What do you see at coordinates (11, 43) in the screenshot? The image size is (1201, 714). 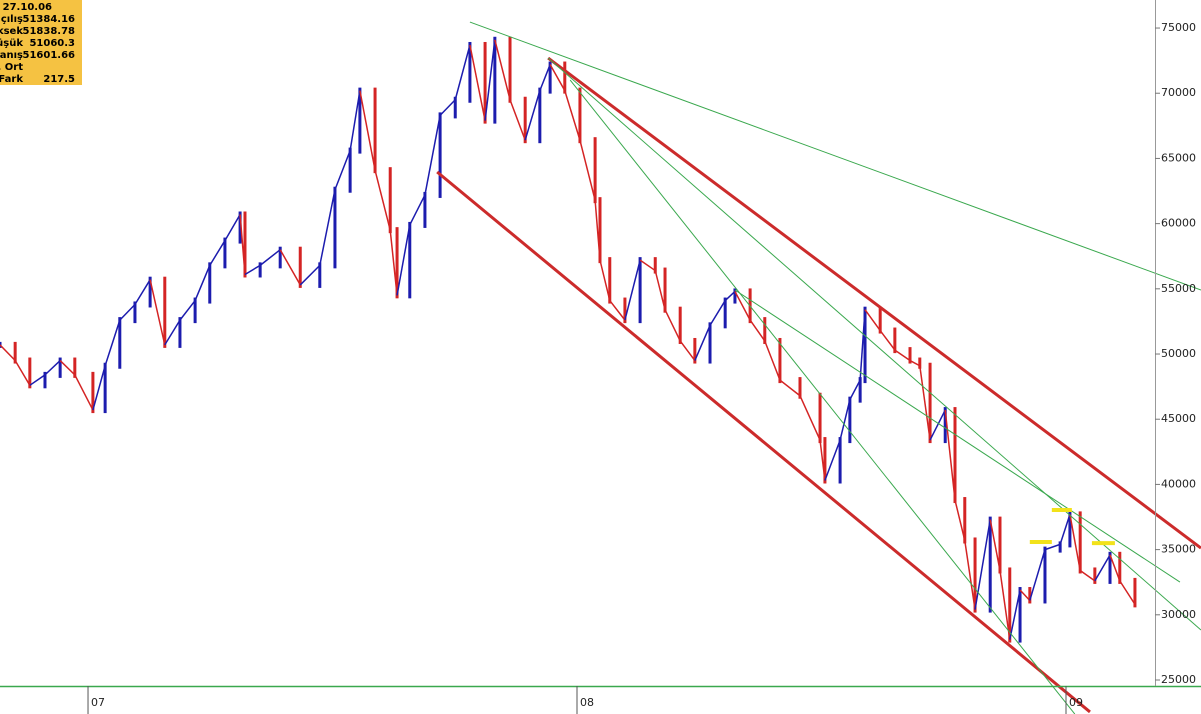 I see `info-label: üşük` at bounding box center [11, 43].